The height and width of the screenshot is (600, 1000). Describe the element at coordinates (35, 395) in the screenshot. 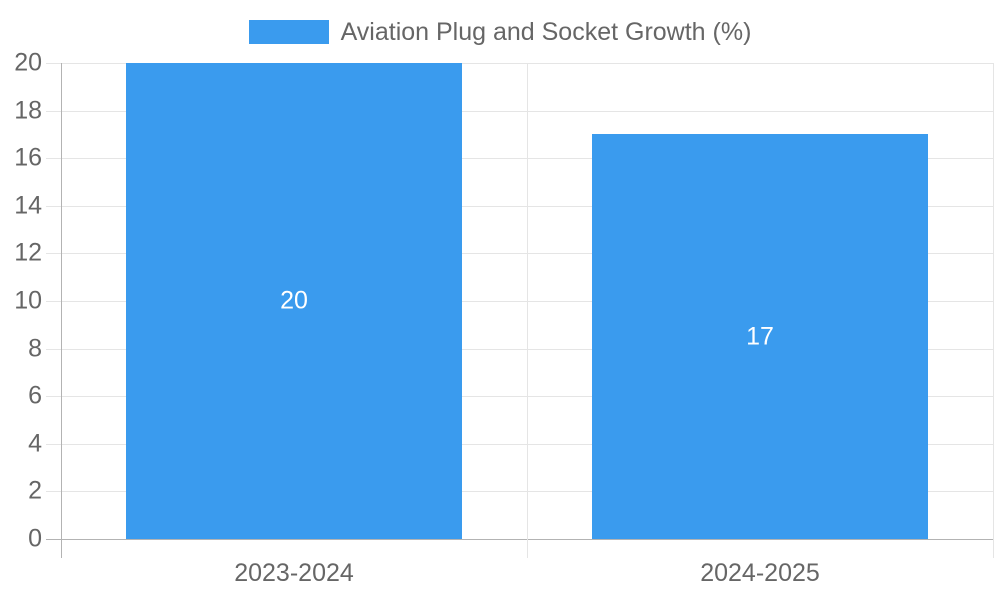

I see `y-axis-tick-label: 6` at that location.